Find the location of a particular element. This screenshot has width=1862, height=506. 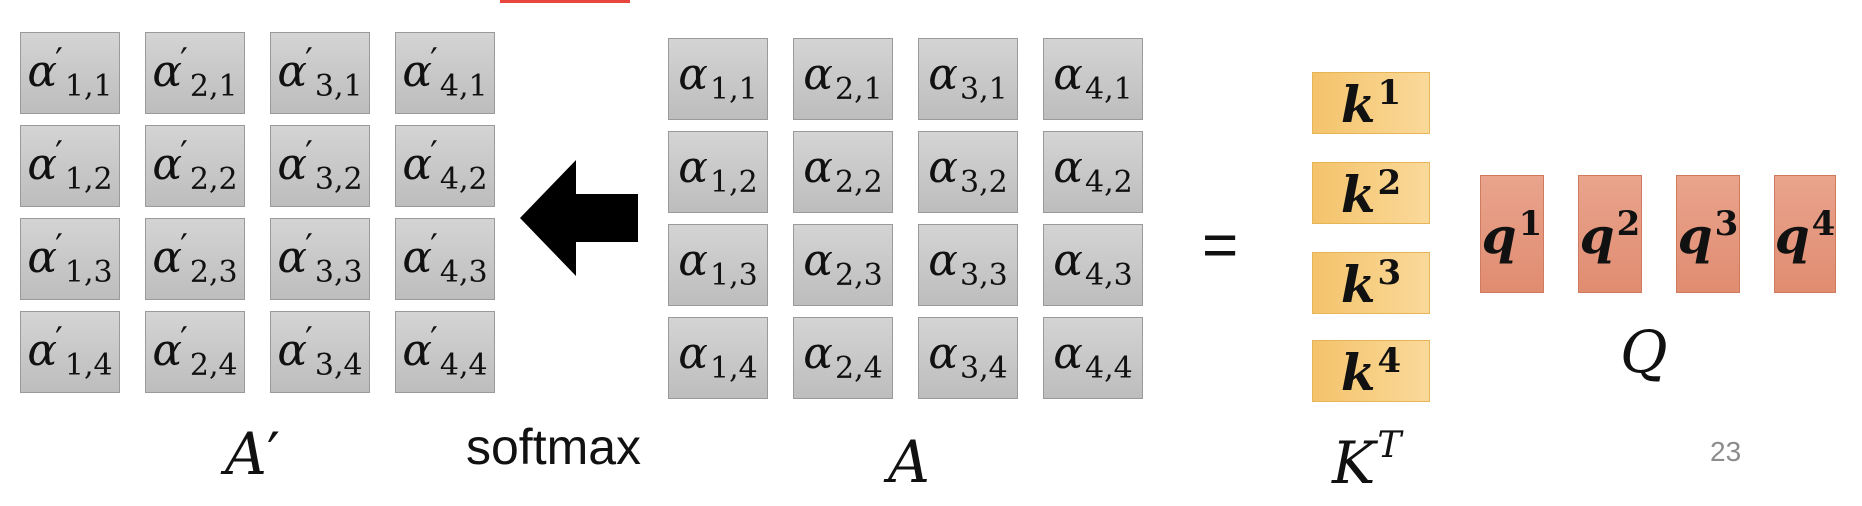

left-arrow-icon is located at coordinates (579, 218).